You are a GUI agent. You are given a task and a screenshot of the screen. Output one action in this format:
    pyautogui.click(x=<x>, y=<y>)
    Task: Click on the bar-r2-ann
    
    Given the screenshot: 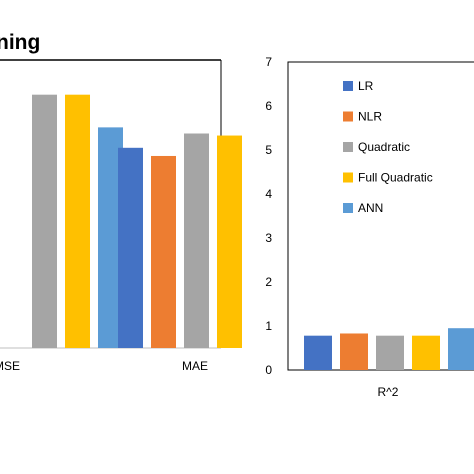 What is the action you would take?
    pyautogui.click(x=461, y=349)
    